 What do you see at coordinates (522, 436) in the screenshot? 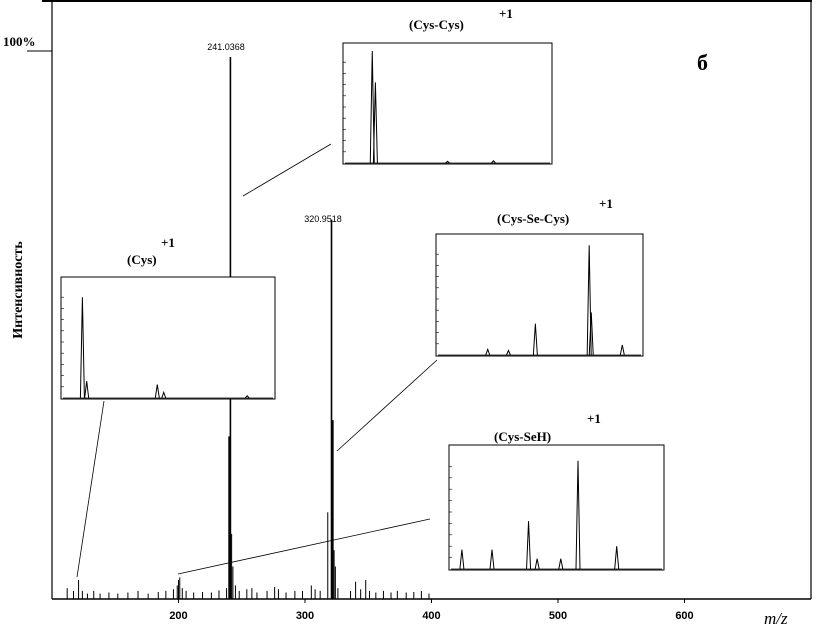
I see `inset-label-cys-seh: (Cys-SeH)` at bounding box center [522, 436].